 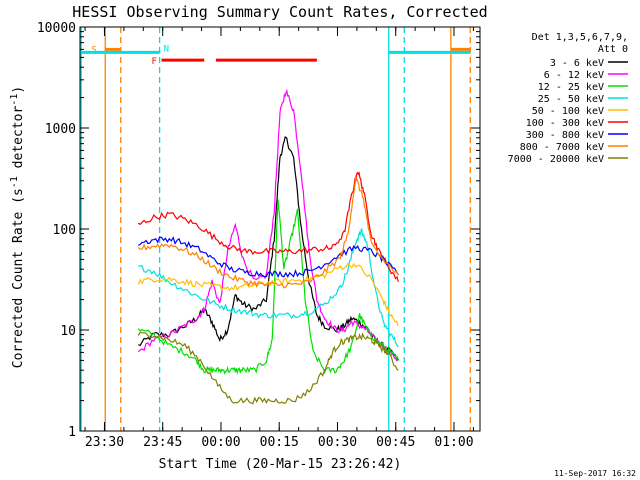 What do you see at coordinates (220, 442) in the screenshot?
I see `x-tick-label-2: 00:00` at bounding box center [220, 442].